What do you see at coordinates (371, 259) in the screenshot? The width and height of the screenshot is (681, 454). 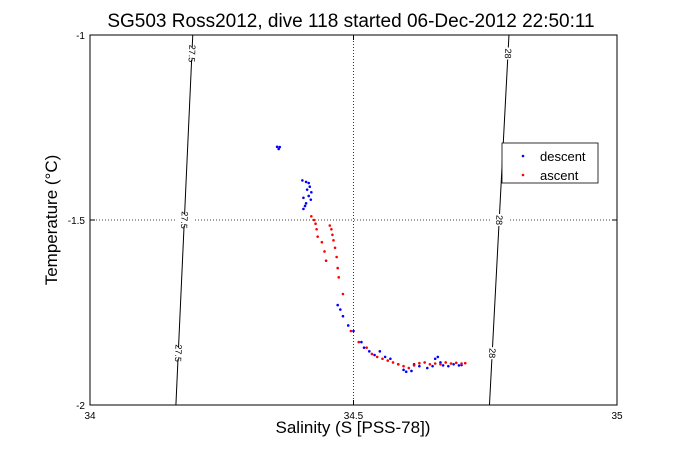 I see `data-points` at bounding box center [371, 259].